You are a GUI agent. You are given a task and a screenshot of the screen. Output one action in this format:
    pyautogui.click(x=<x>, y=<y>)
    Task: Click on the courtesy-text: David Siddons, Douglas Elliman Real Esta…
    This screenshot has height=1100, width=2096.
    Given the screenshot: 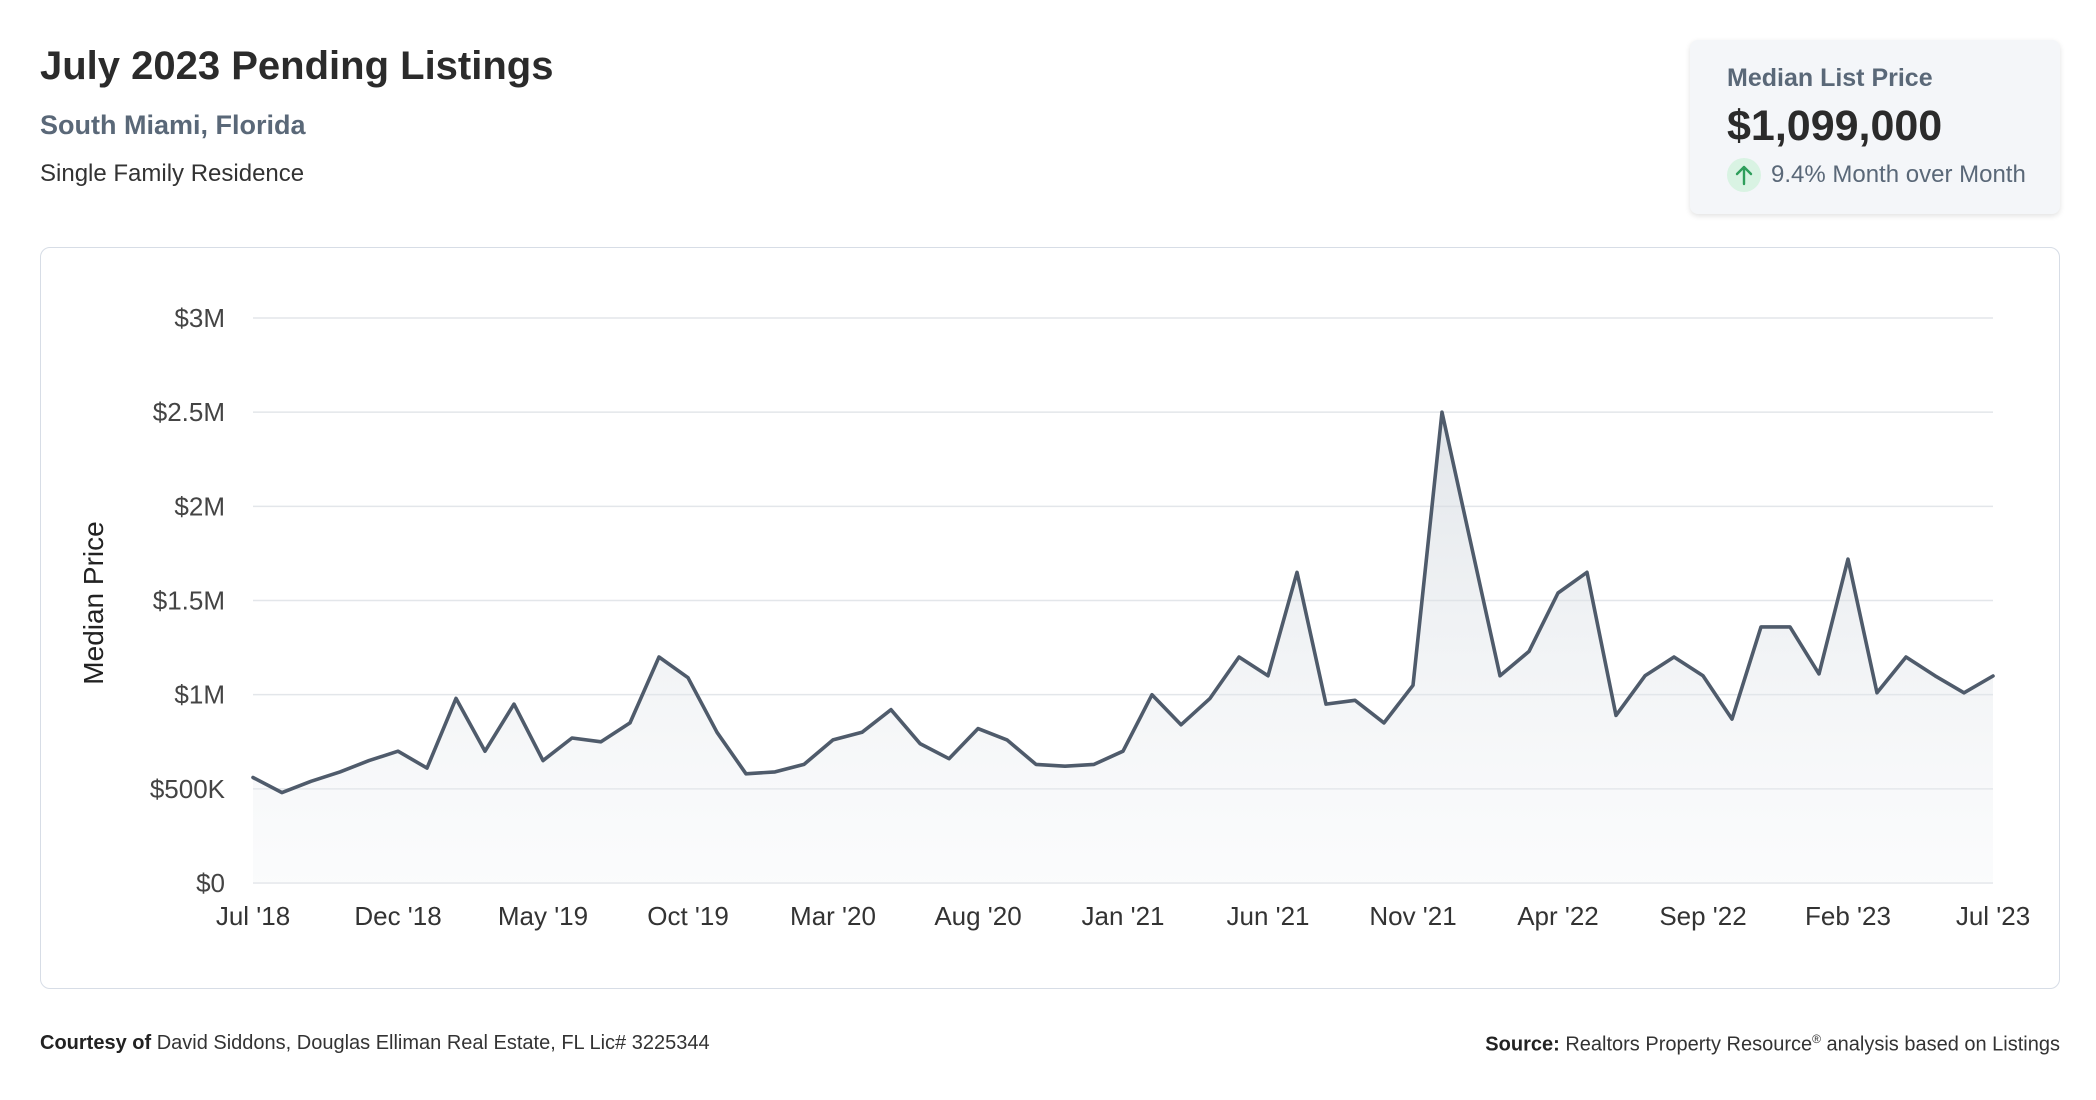 What is the action you would take?
    pyautogui.click(x=433, y=1043)
    